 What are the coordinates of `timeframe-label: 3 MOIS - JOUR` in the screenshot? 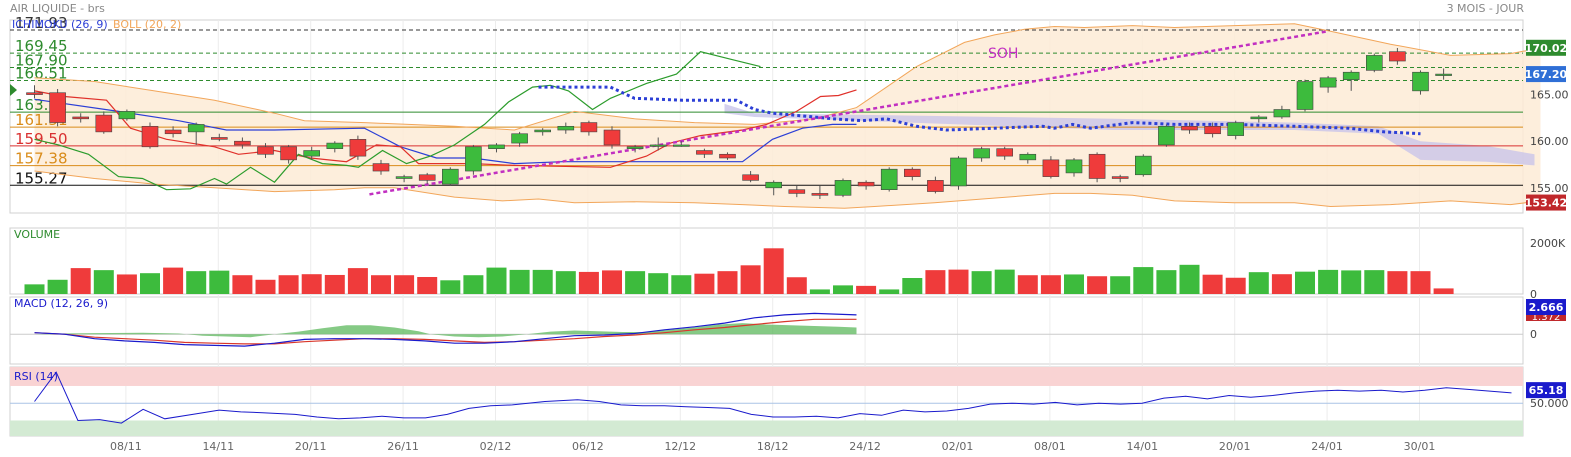 It's located at (1485, 8).